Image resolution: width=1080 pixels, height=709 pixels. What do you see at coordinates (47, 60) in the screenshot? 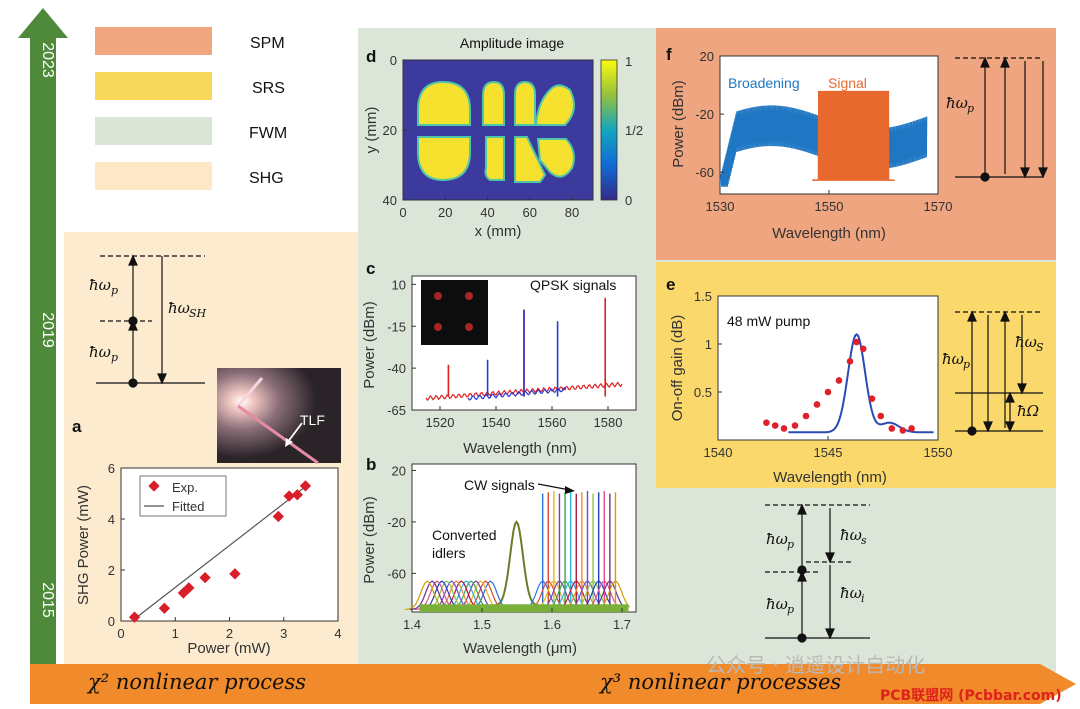
I see `year-2023-label: 2023` at bounding box center [47, 60].